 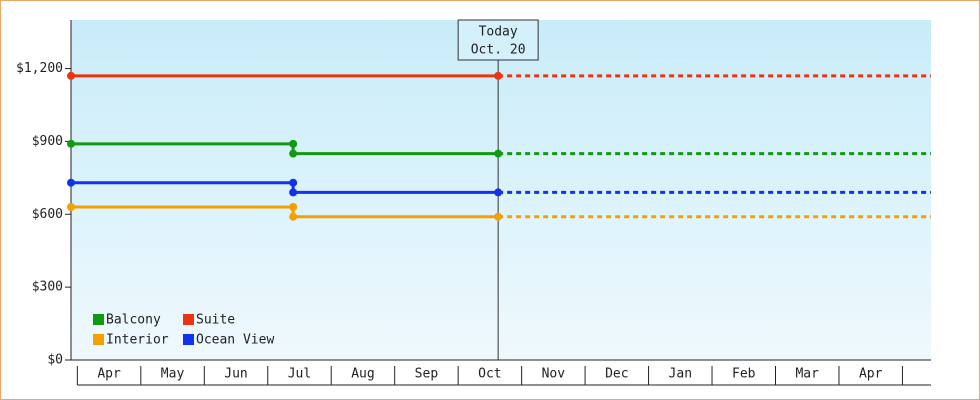 I want to click on y-tick-label: $300, so click(x=47, y=287).